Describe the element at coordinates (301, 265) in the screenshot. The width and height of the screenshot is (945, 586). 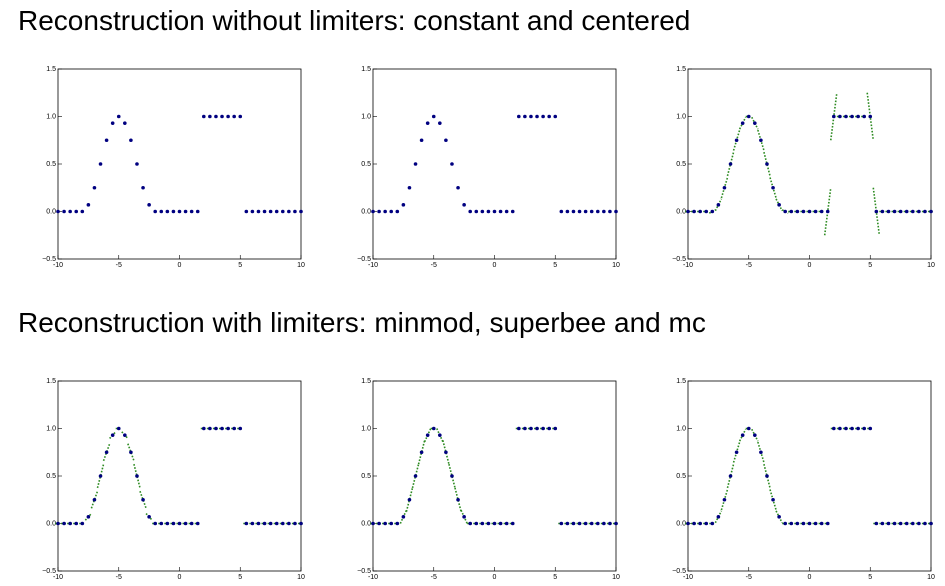
I see `x-tick-label: 10` at that location.